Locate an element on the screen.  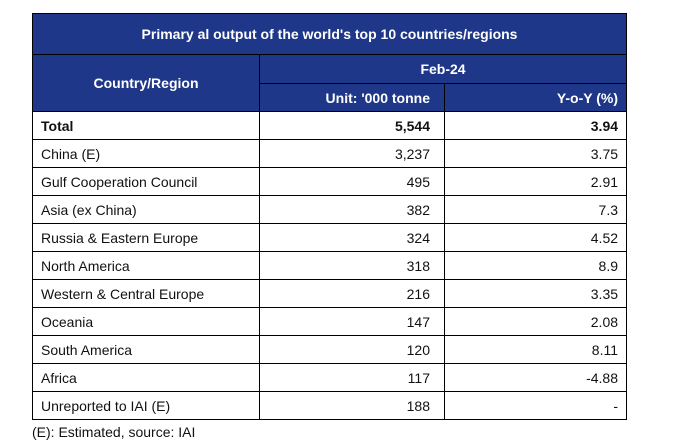
header-unit: Unit: '000 tonne is located at coordinates (352, 97).